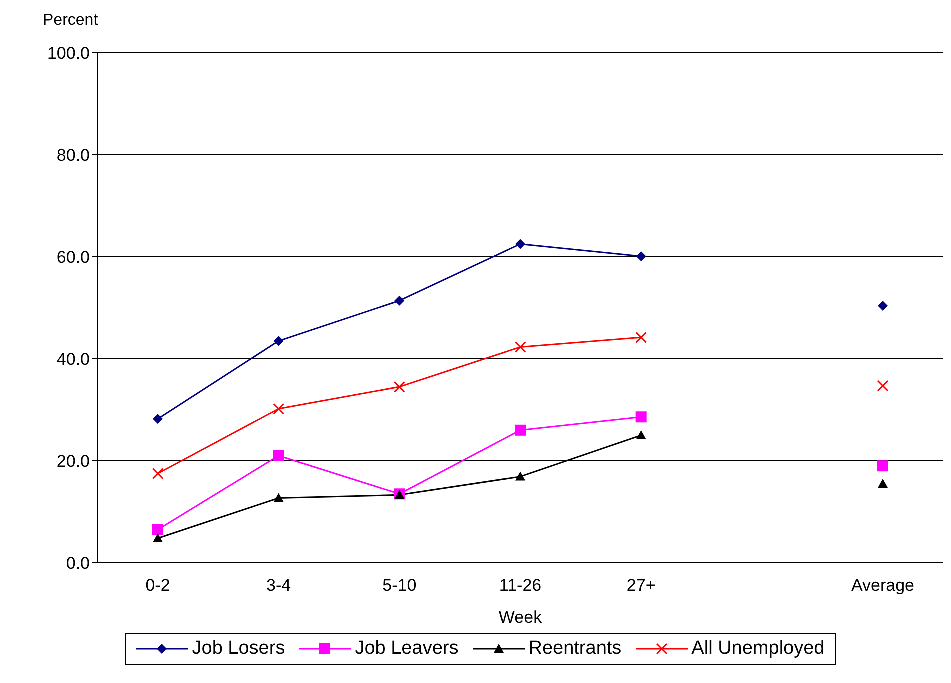  I want to click on legend-label: Reentrants, so click(575, 649).